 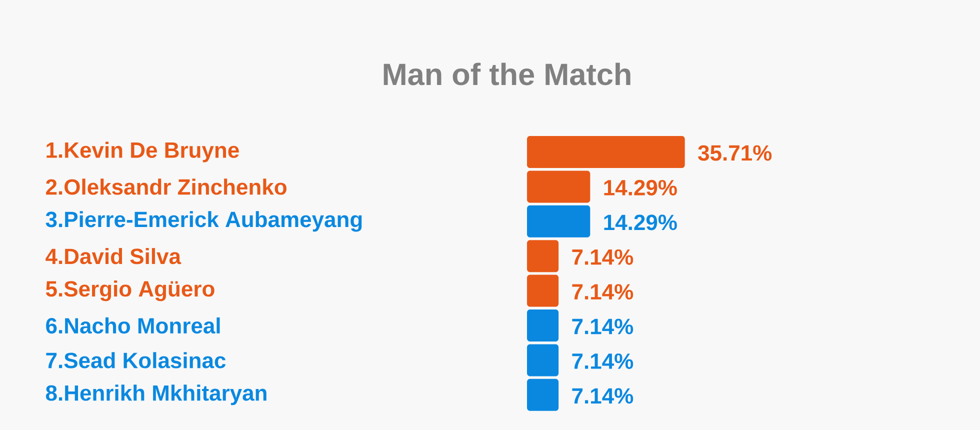 I want to click on chart-title: Man of the Match, so click(x=507, y=74).